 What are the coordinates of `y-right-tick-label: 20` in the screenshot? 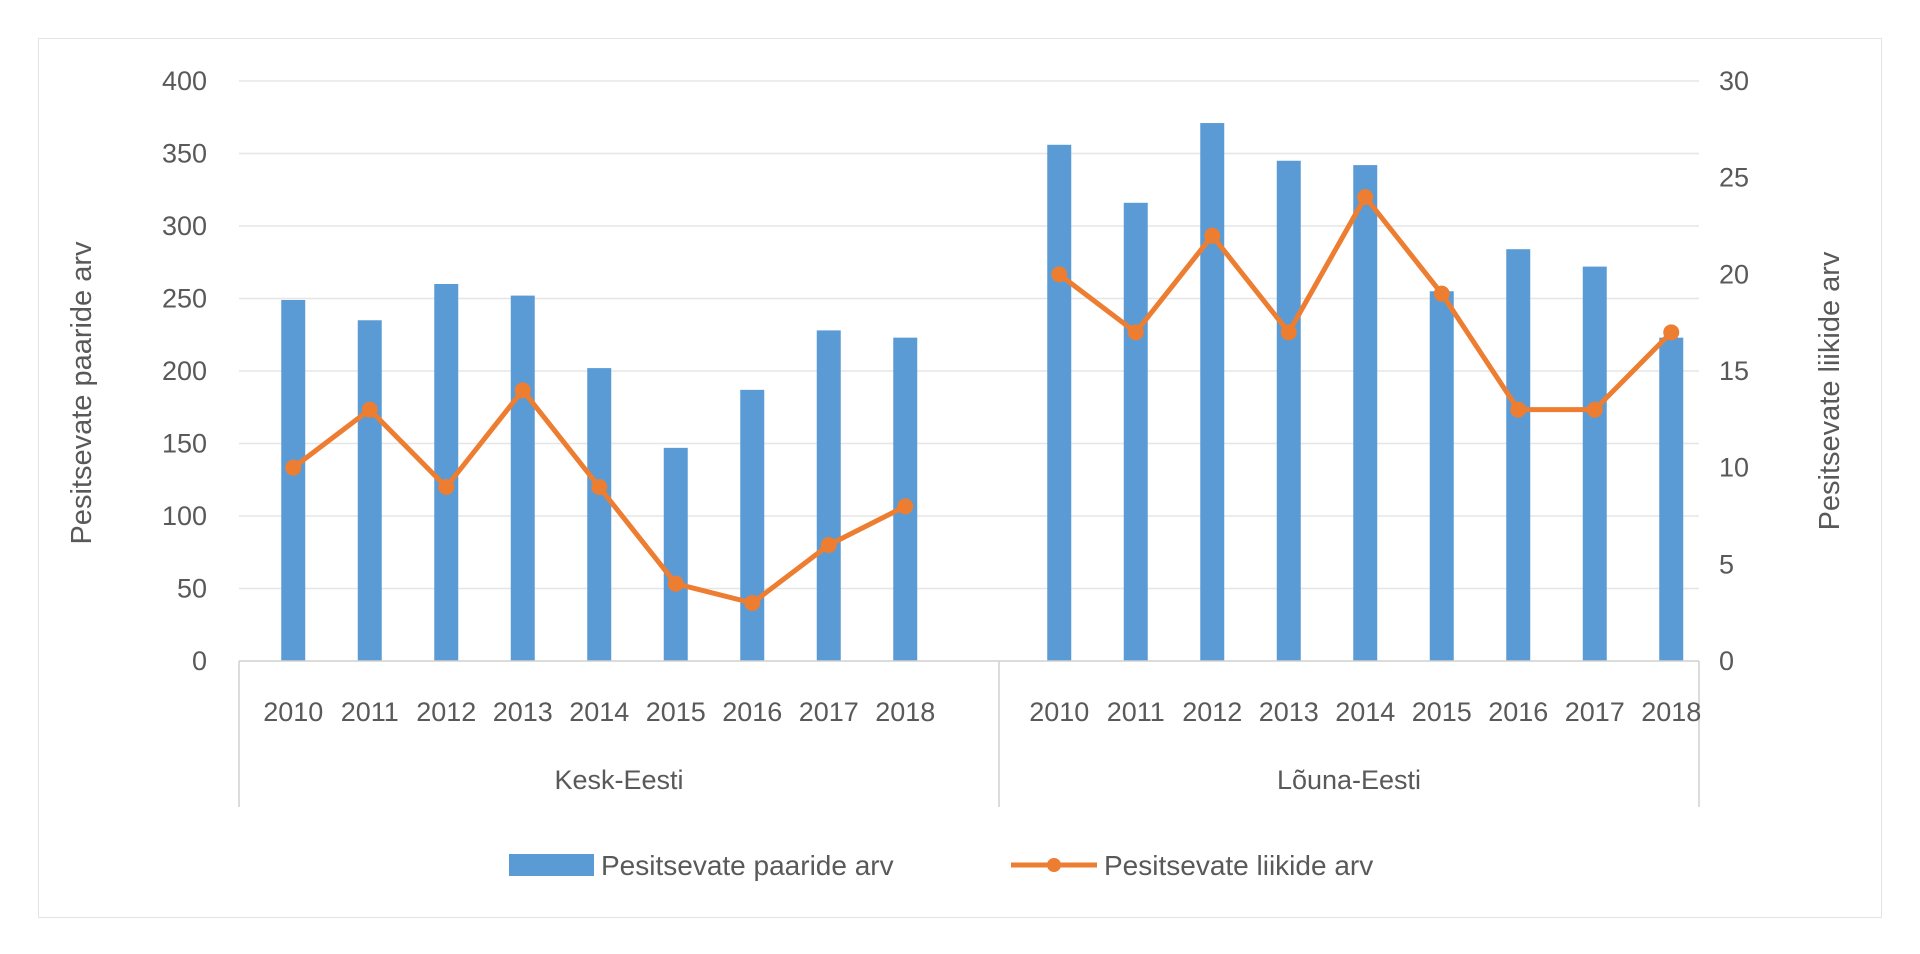 It's located at (1734, 274).